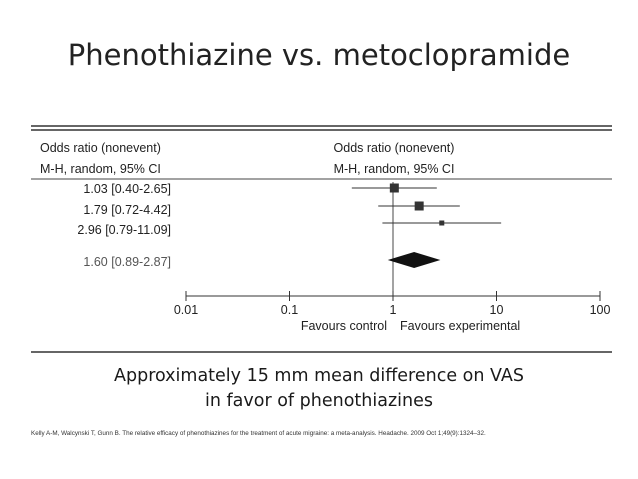 This screenshot has height=479, width=638. I want to click on favours-control-label: Favours control, so click(344, 326).